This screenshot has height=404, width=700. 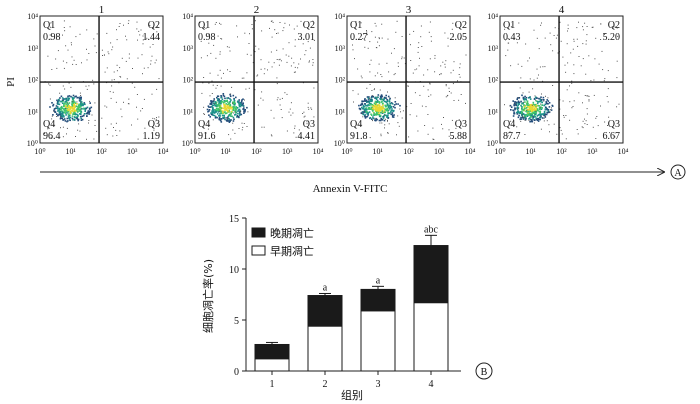 What do you see at coordinates (612, 136) in the screenshot?
I see `q3-value: 6.67` at bounding box center [612, 136].